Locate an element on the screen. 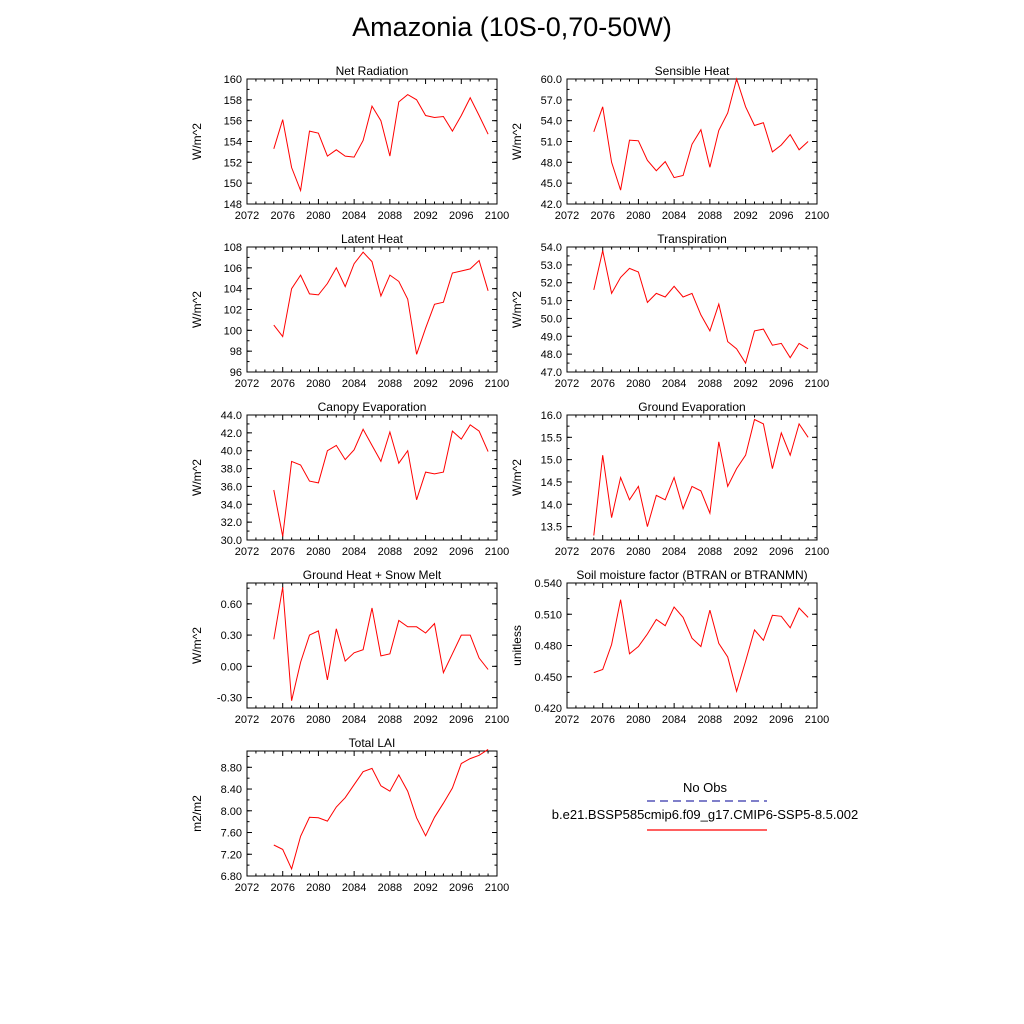 The width and height of the screenshot is (1024, 1024). panel-title: Latent Heat is located at coordinates (372, 239).